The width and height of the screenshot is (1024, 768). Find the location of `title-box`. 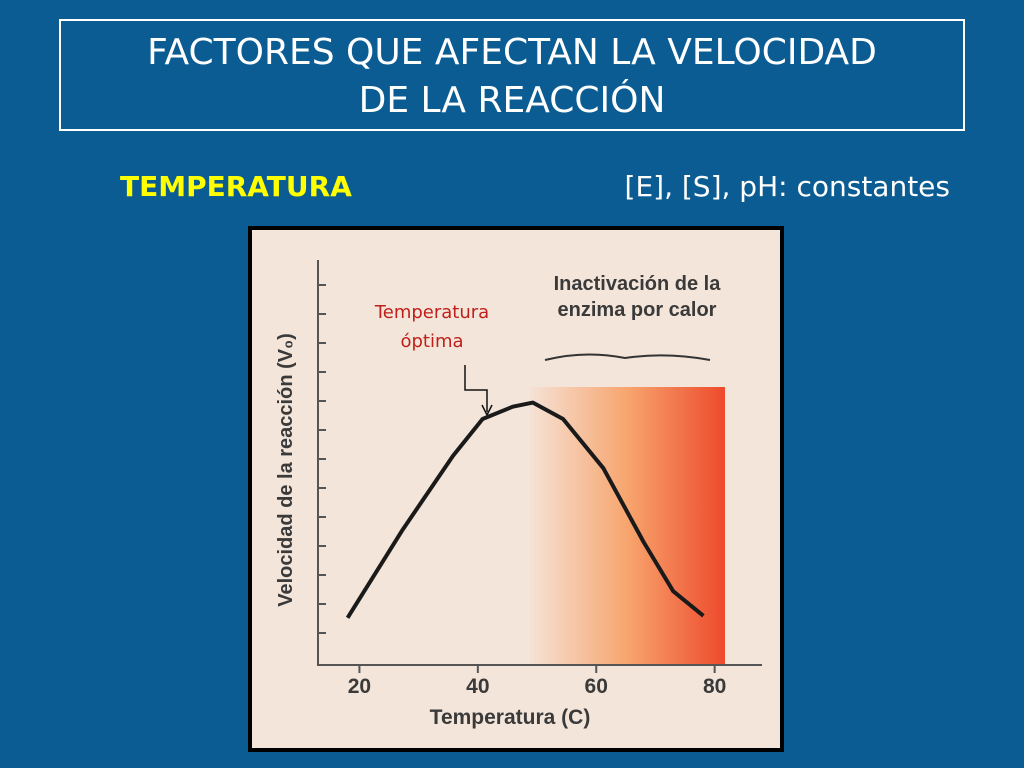

title-box is located at coordinates (512, 75).